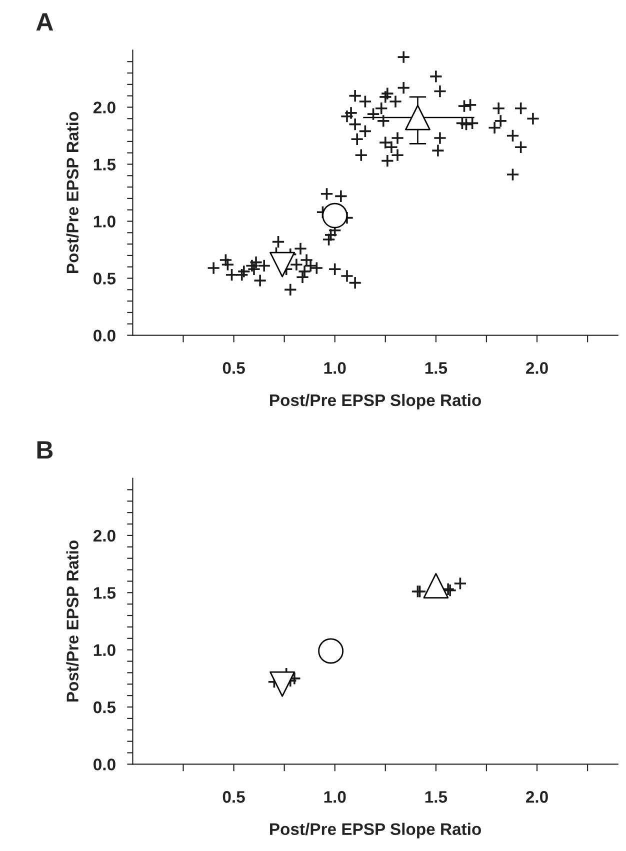  Describe the element at coordinates (45, 449) in the screenshot. I see `chart-title: B` at that location.